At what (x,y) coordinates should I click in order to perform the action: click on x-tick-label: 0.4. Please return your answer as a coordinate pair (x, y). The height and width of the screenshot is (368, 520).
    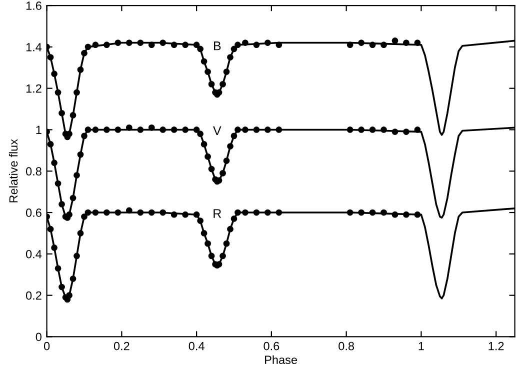
    Looking at the image, I should click on (196, 346).